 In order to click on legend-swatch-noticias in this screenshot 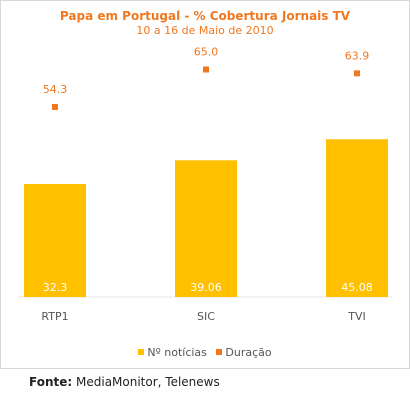, I will do `click(141, 352)`.